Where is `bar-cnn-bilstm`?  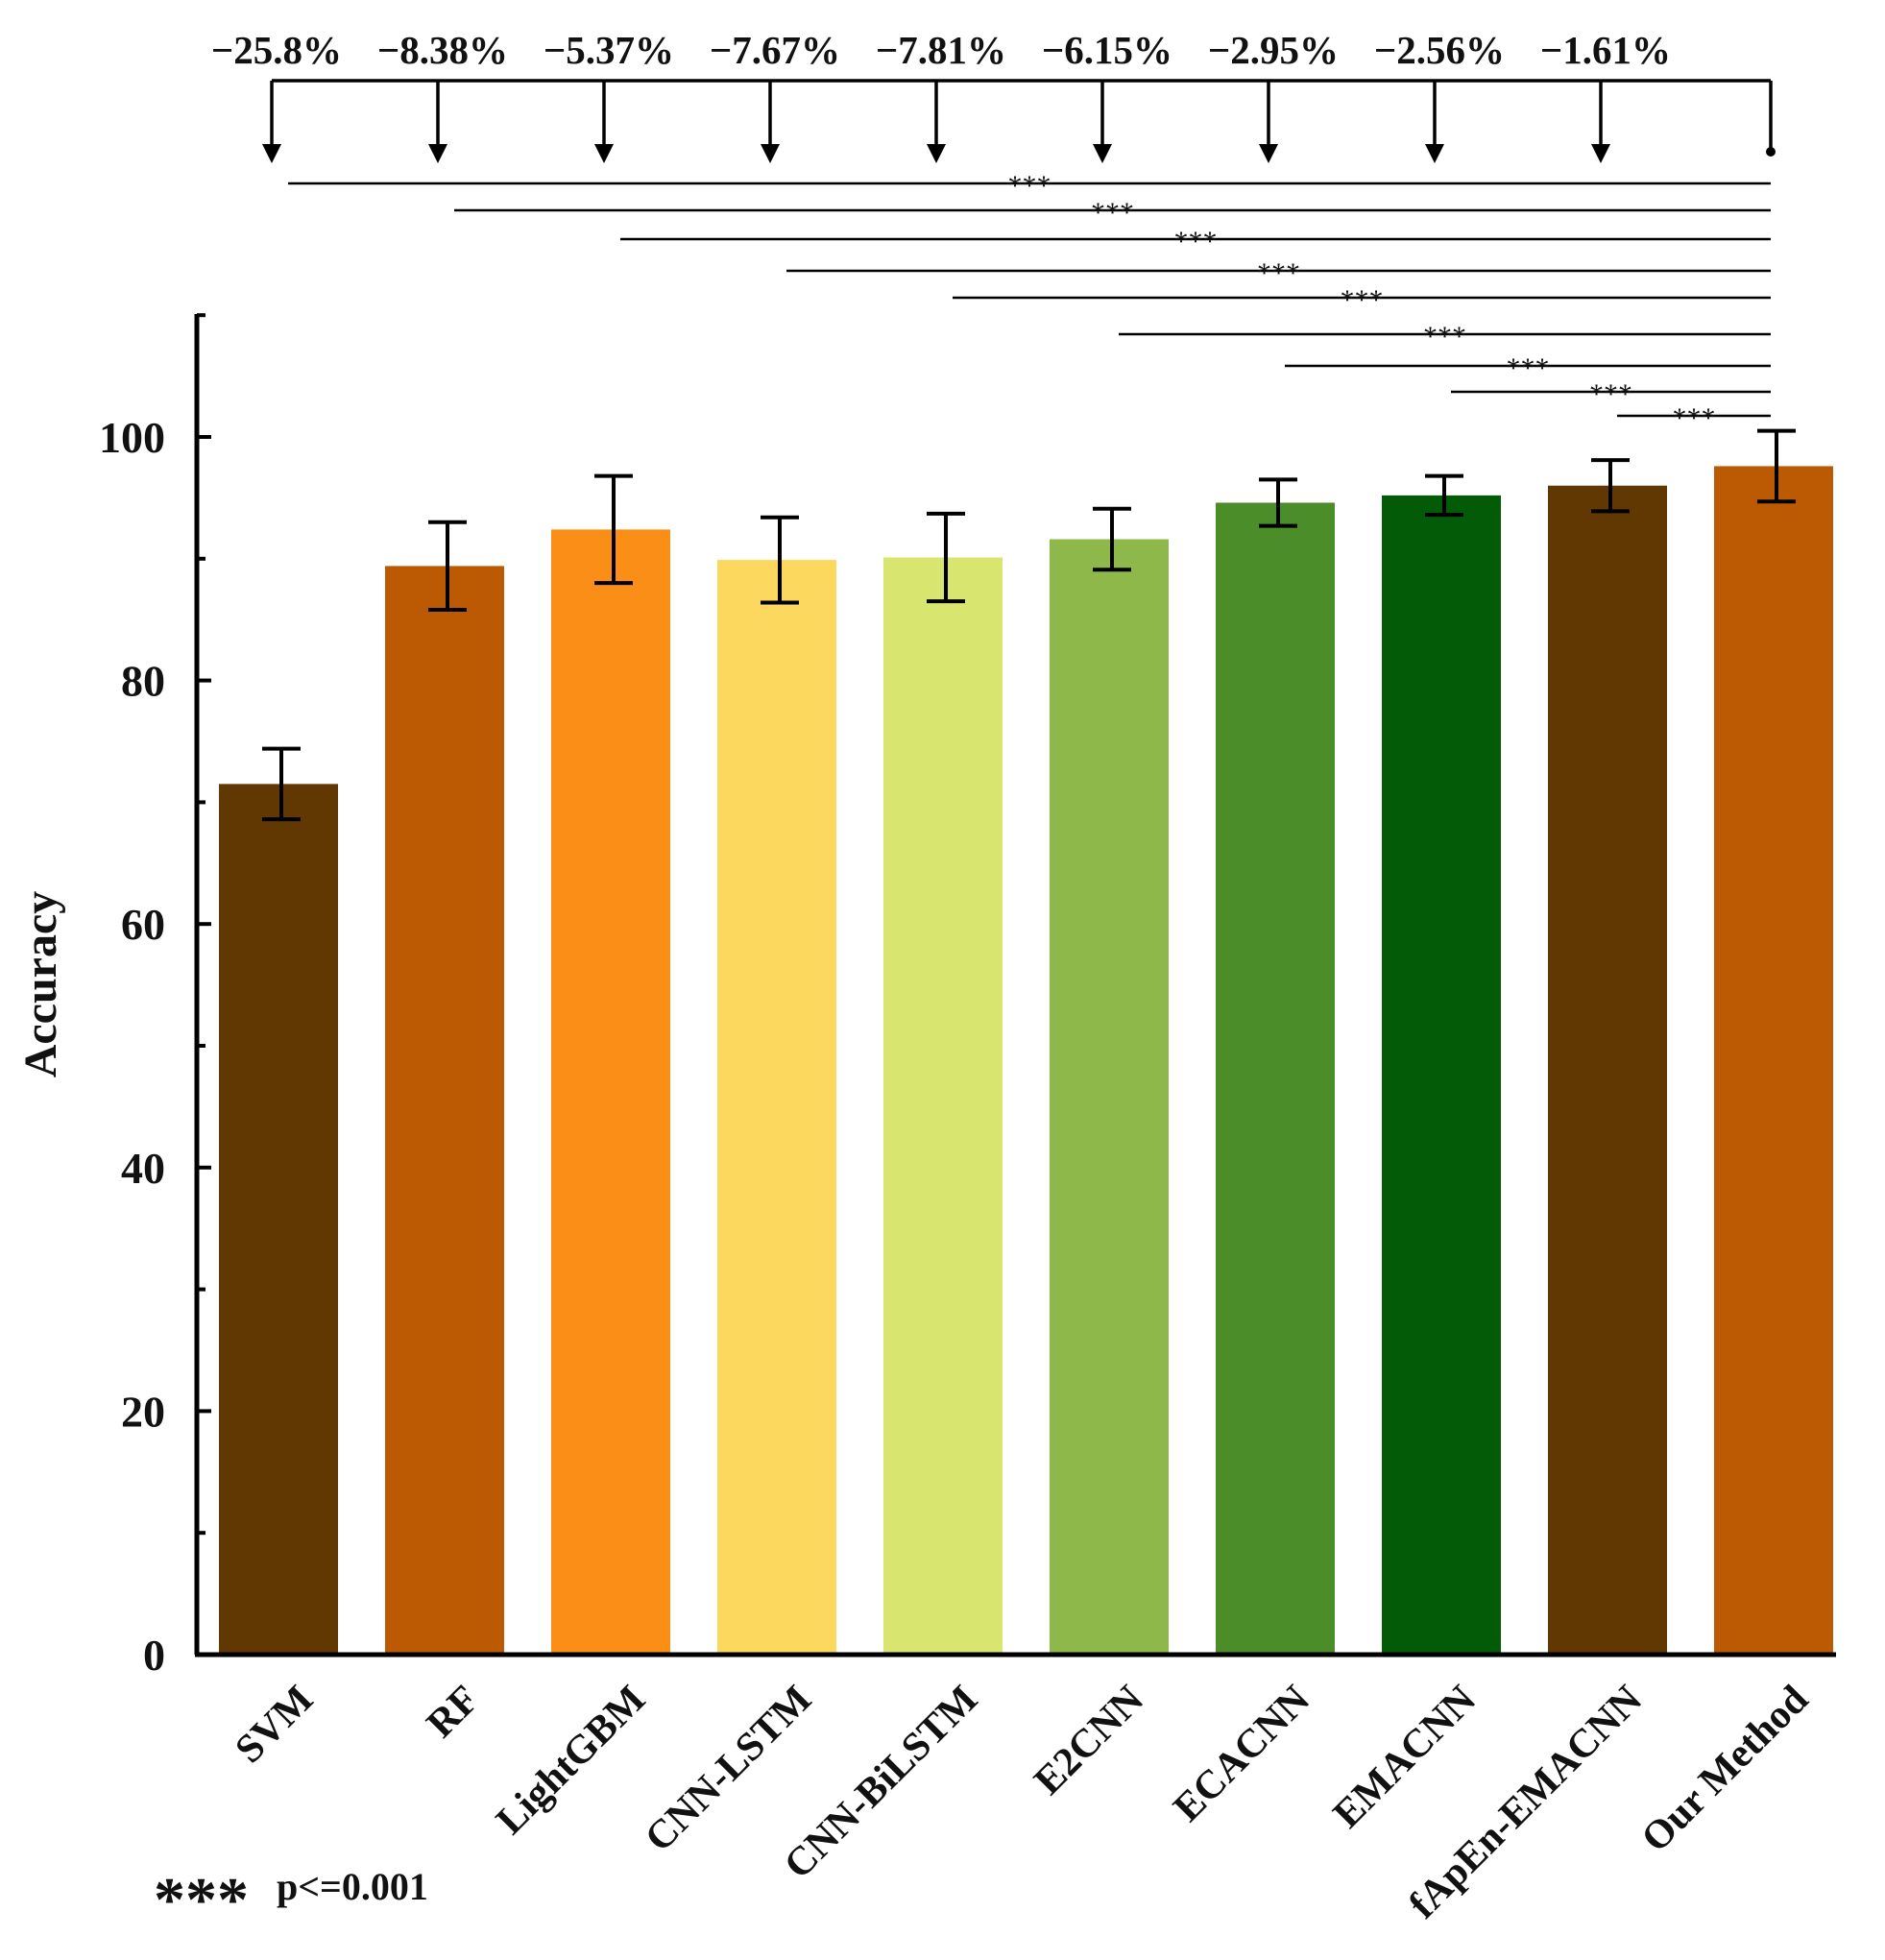 bar-cnn-bilstm is located at coordinates (943, 1106).